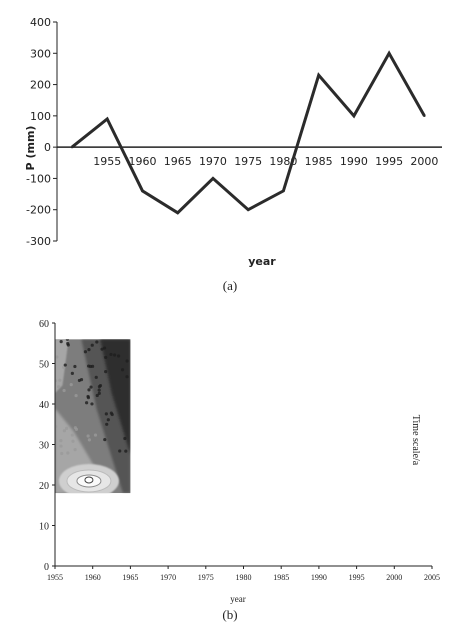 This screenshot has height=634, width=460. What do you see at coordinates (238, 599) in the screenshot?
I see `panel-b-xlabel: year` at bounding box center [238, 599].